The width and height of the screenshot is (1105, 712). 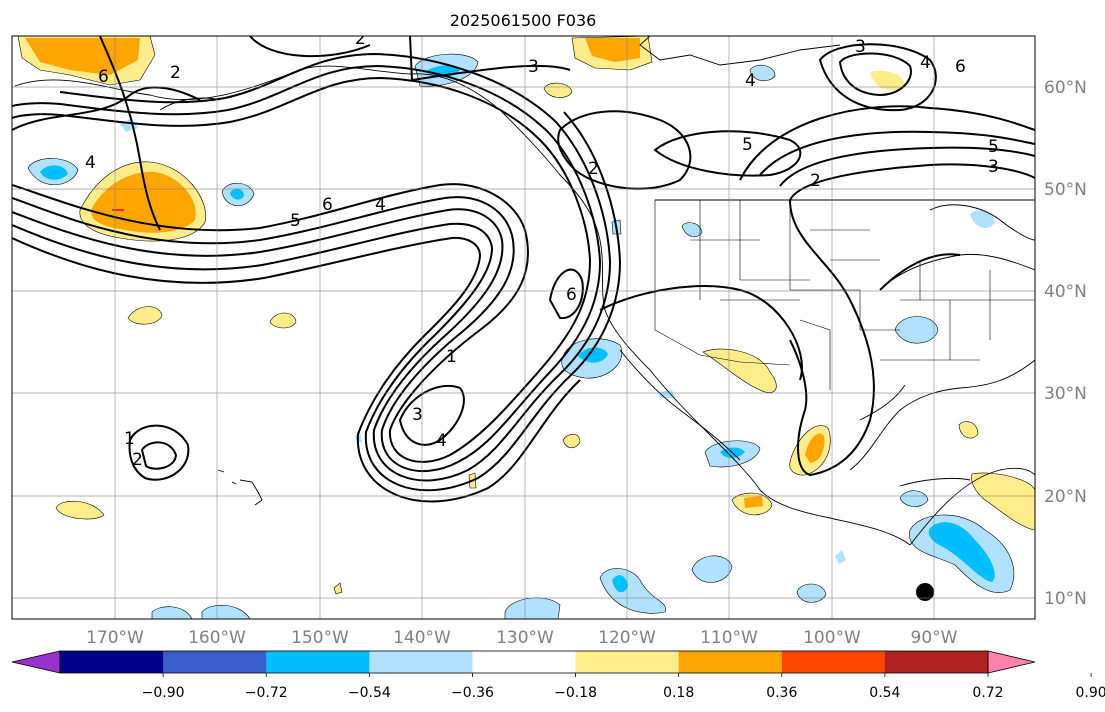 What do you see at coordinates (36, 662) in the screenshot?
I see `colorbar-extend-low` at bounding box center [36, 662].